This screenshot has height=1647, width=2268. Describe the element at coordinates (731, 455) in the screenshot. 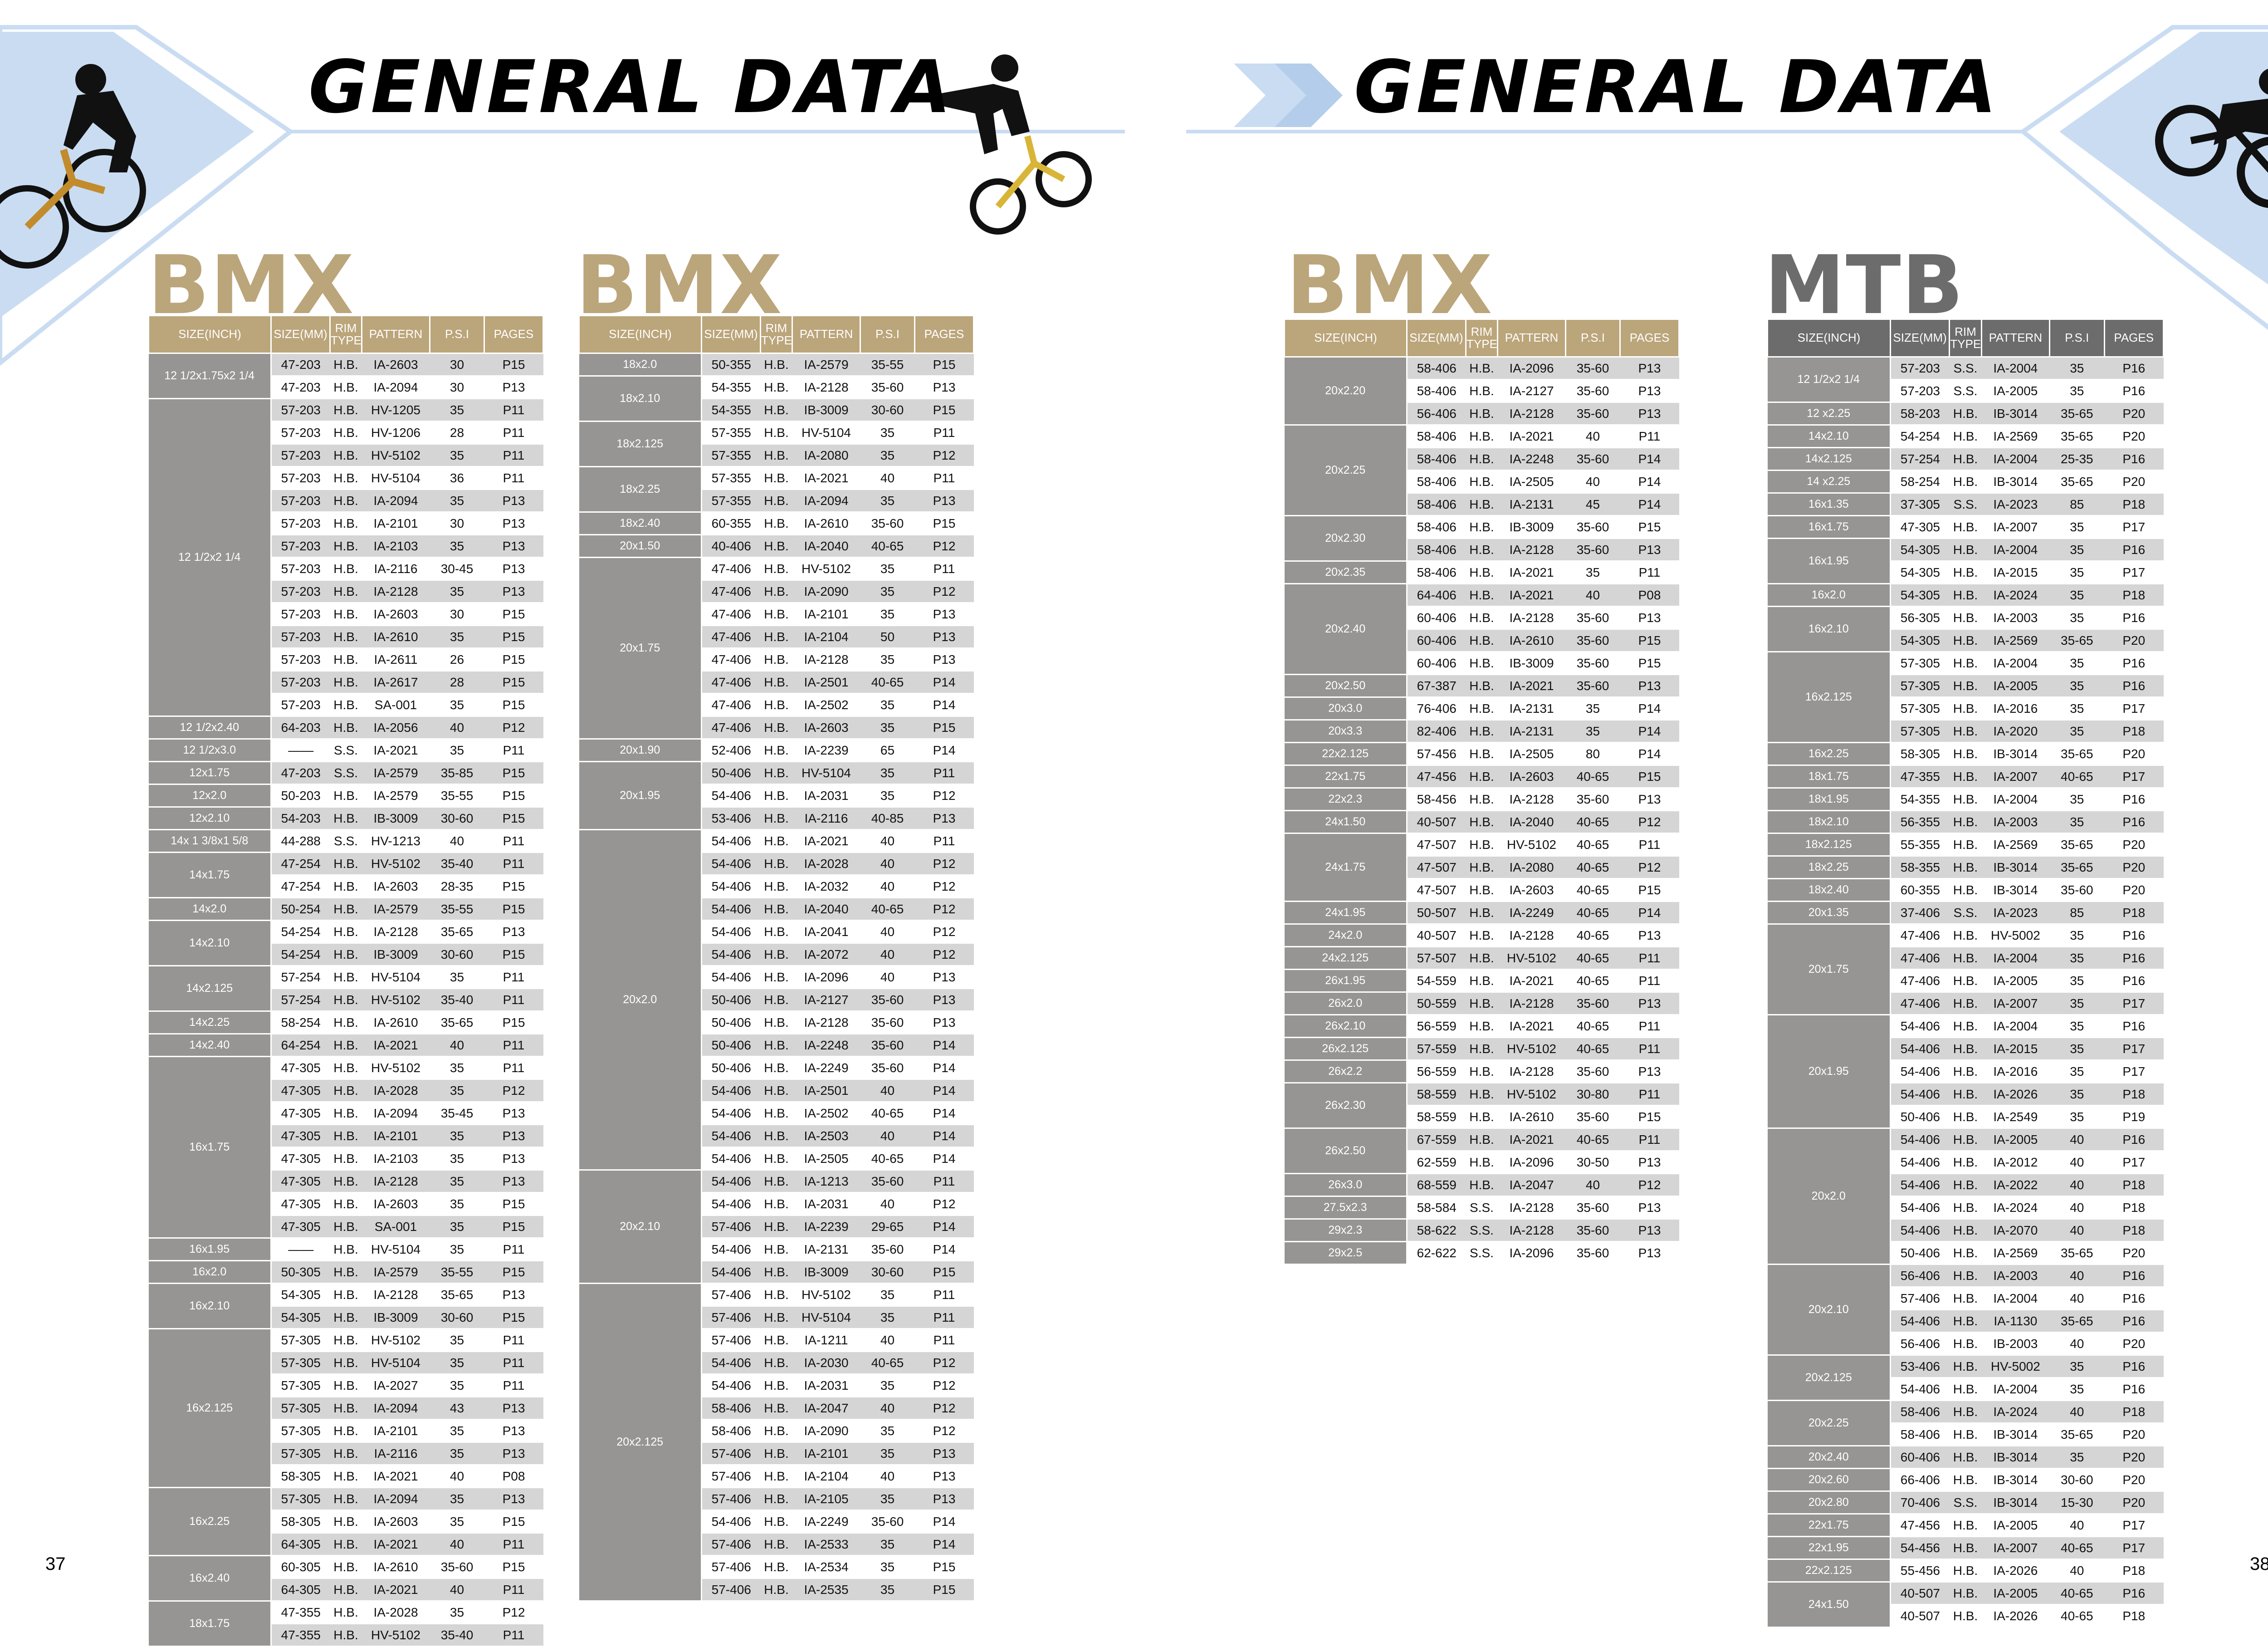

I see `size-mm-cell: 57-355` at that location.